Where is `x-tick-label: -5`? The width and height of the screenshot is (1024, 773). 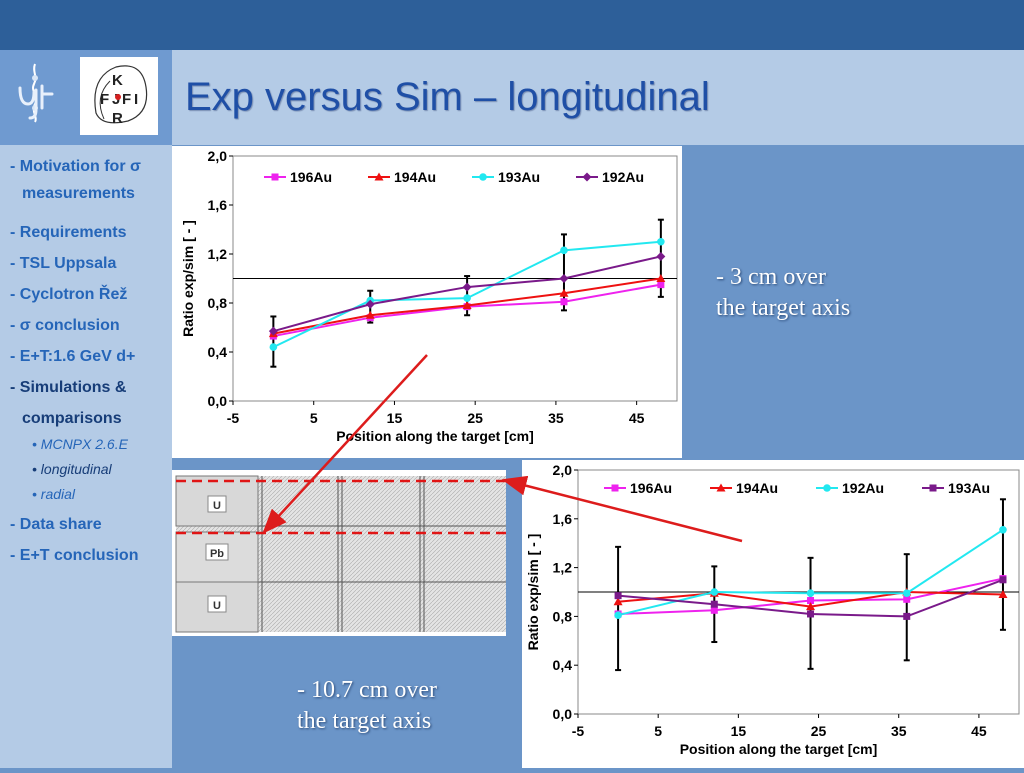
x-tick-label: -5 is located at coordinates (578, 731).